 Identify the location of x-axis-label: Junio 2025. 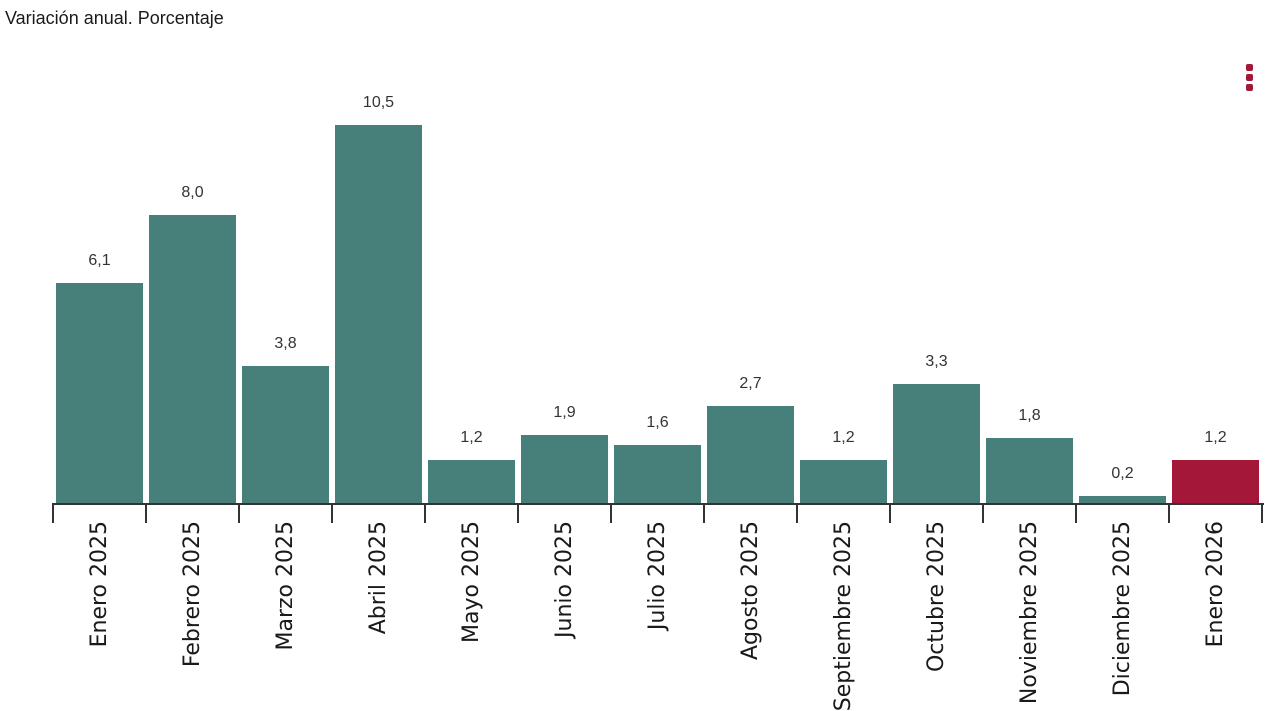
(564, 579).